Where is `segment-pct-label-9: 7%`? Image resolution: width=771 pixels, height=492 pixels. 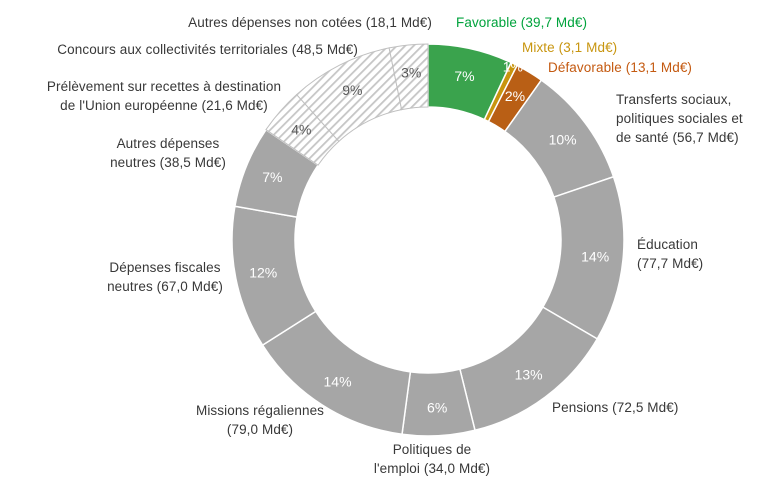 segment-pct-label-9: 7% is located at coordinates (272, 177).